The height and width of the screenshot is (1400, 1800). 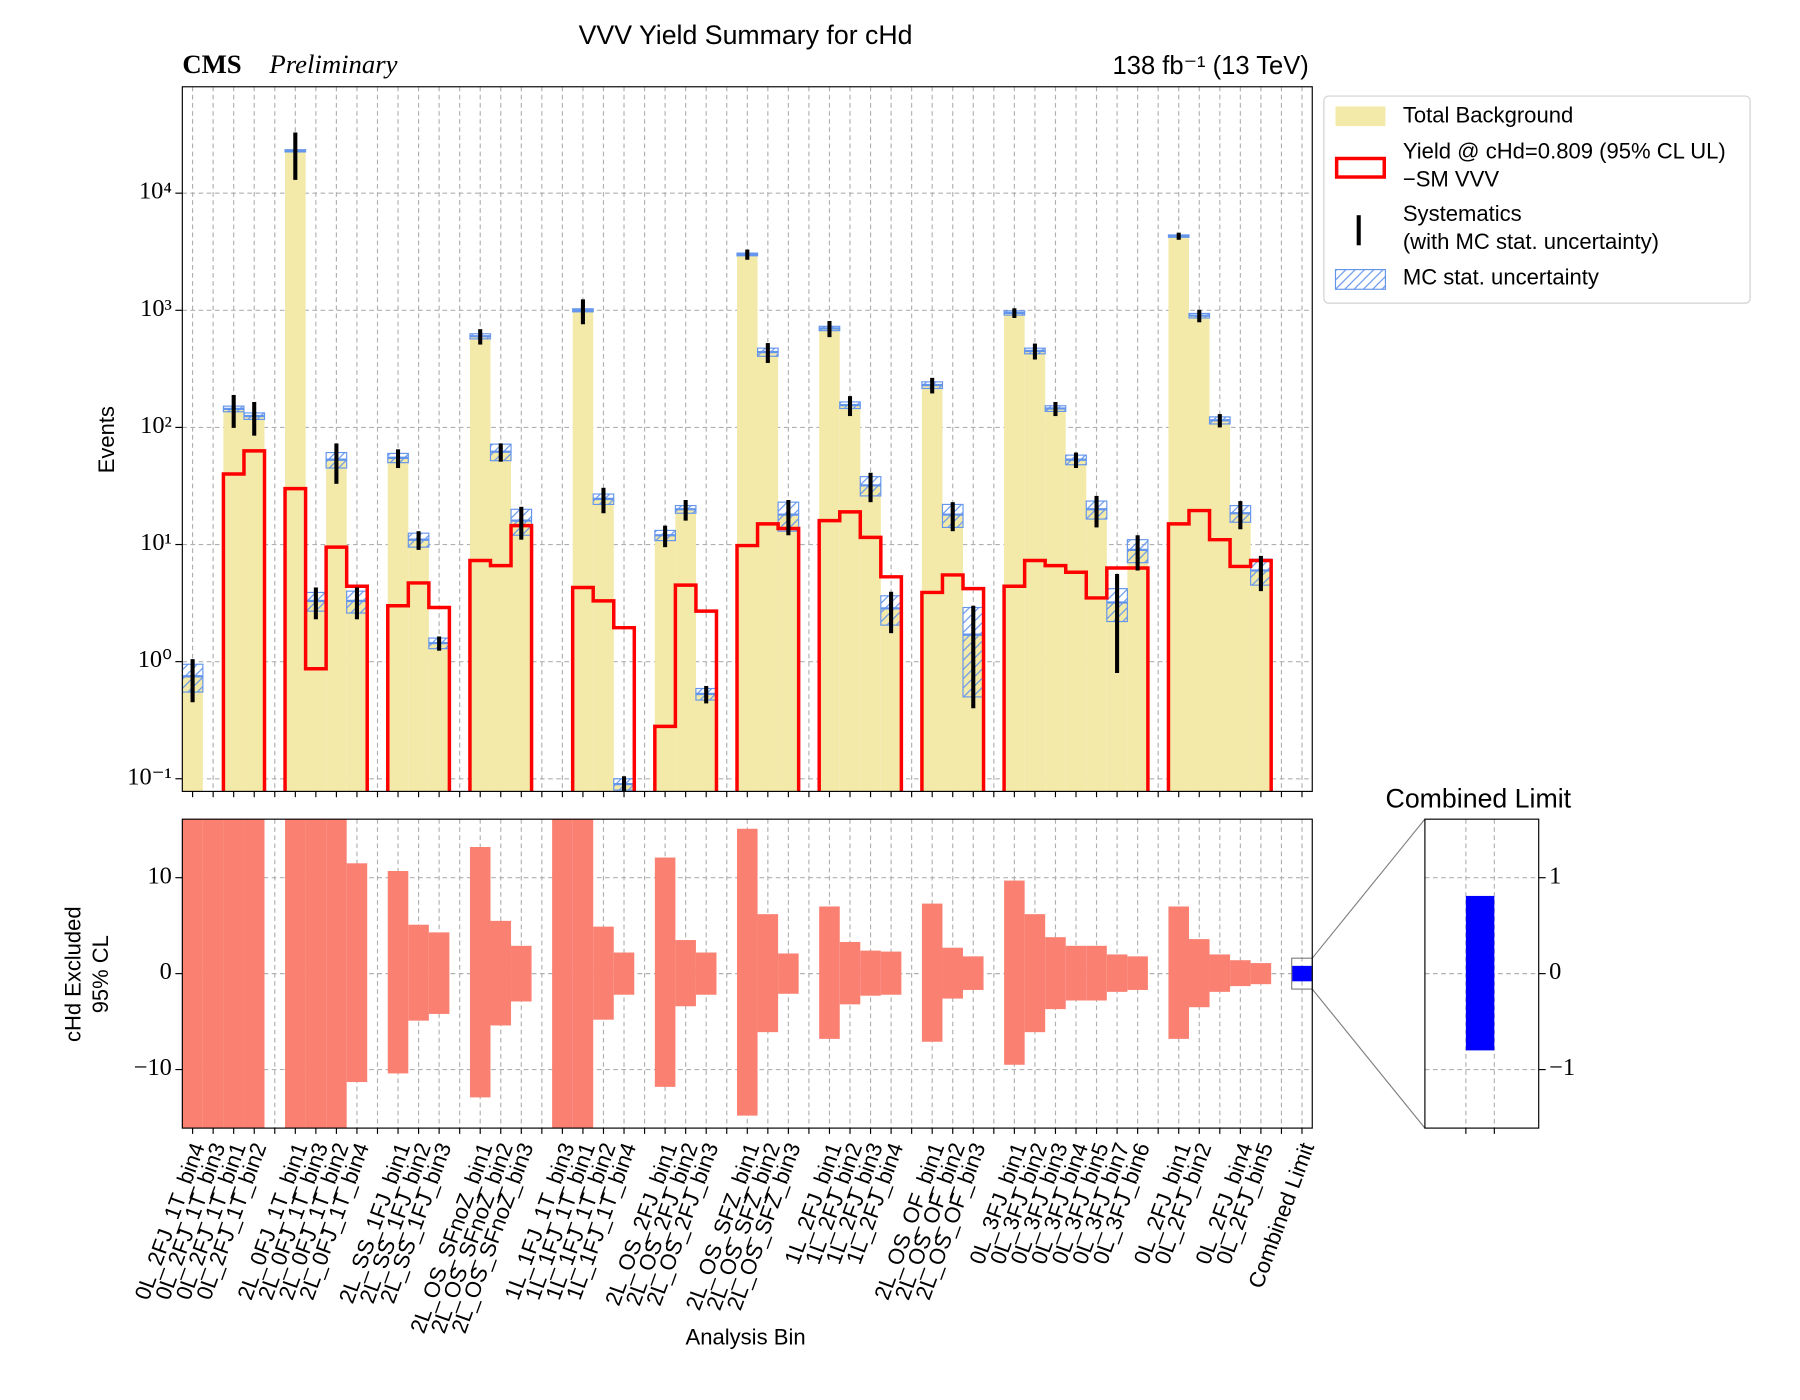 I want to click on inset-plot, so click(x=1481, y=974).